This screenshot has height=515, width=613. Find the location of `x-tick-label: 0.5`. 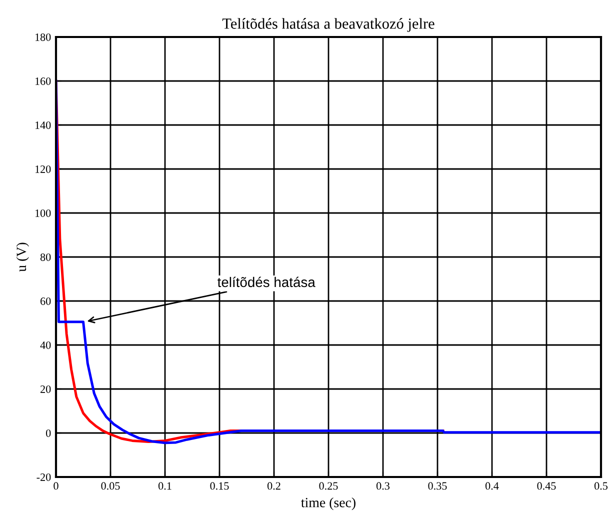

x-tick-label: 0.5 is located at coordinates (601, 486).